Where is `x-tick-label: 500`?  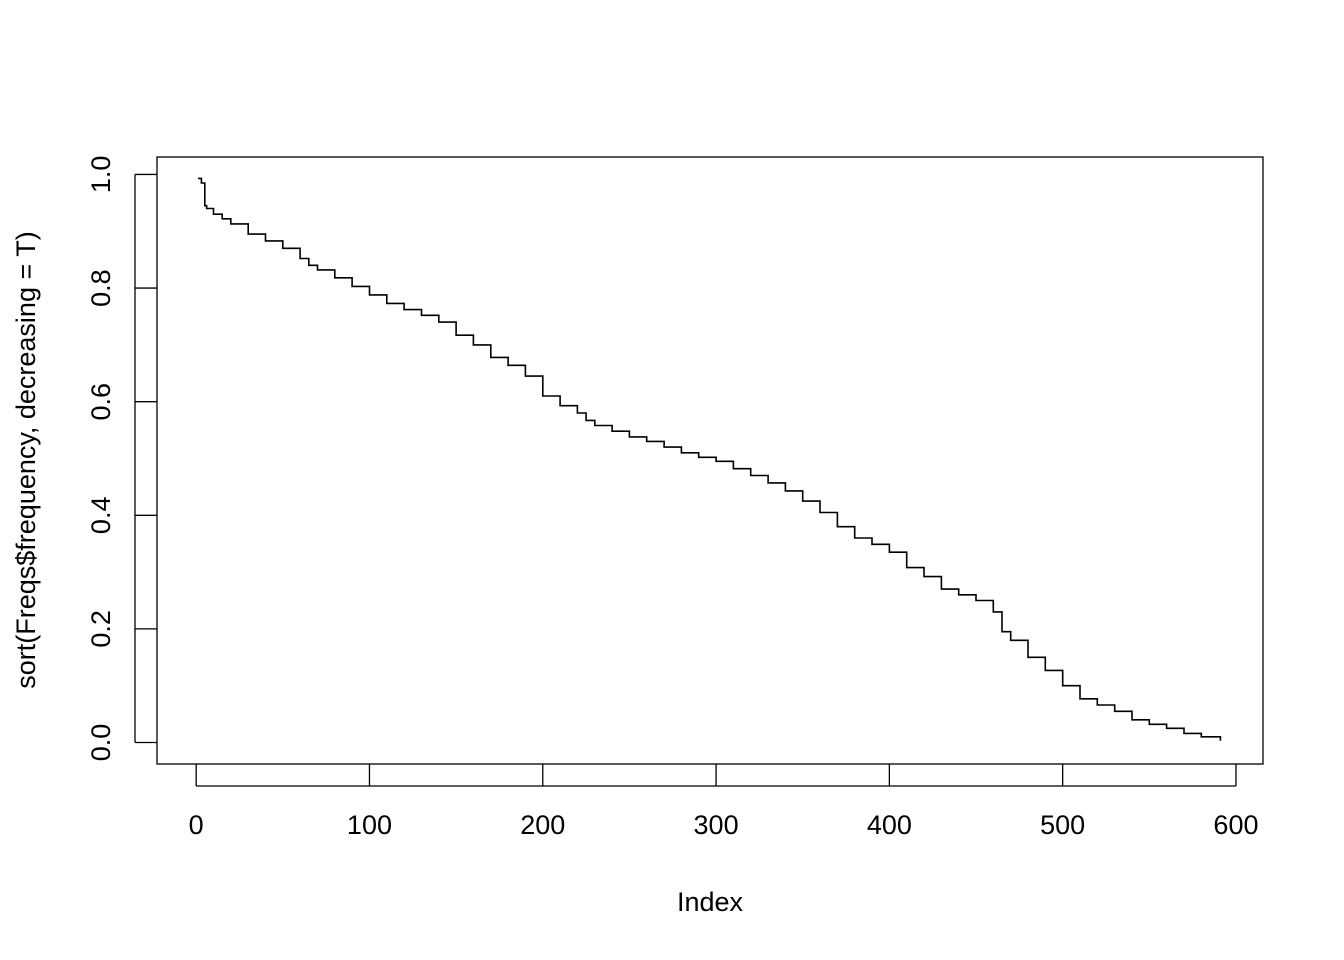 x-tick-label: 500 is located at coordinates (1062, 825).